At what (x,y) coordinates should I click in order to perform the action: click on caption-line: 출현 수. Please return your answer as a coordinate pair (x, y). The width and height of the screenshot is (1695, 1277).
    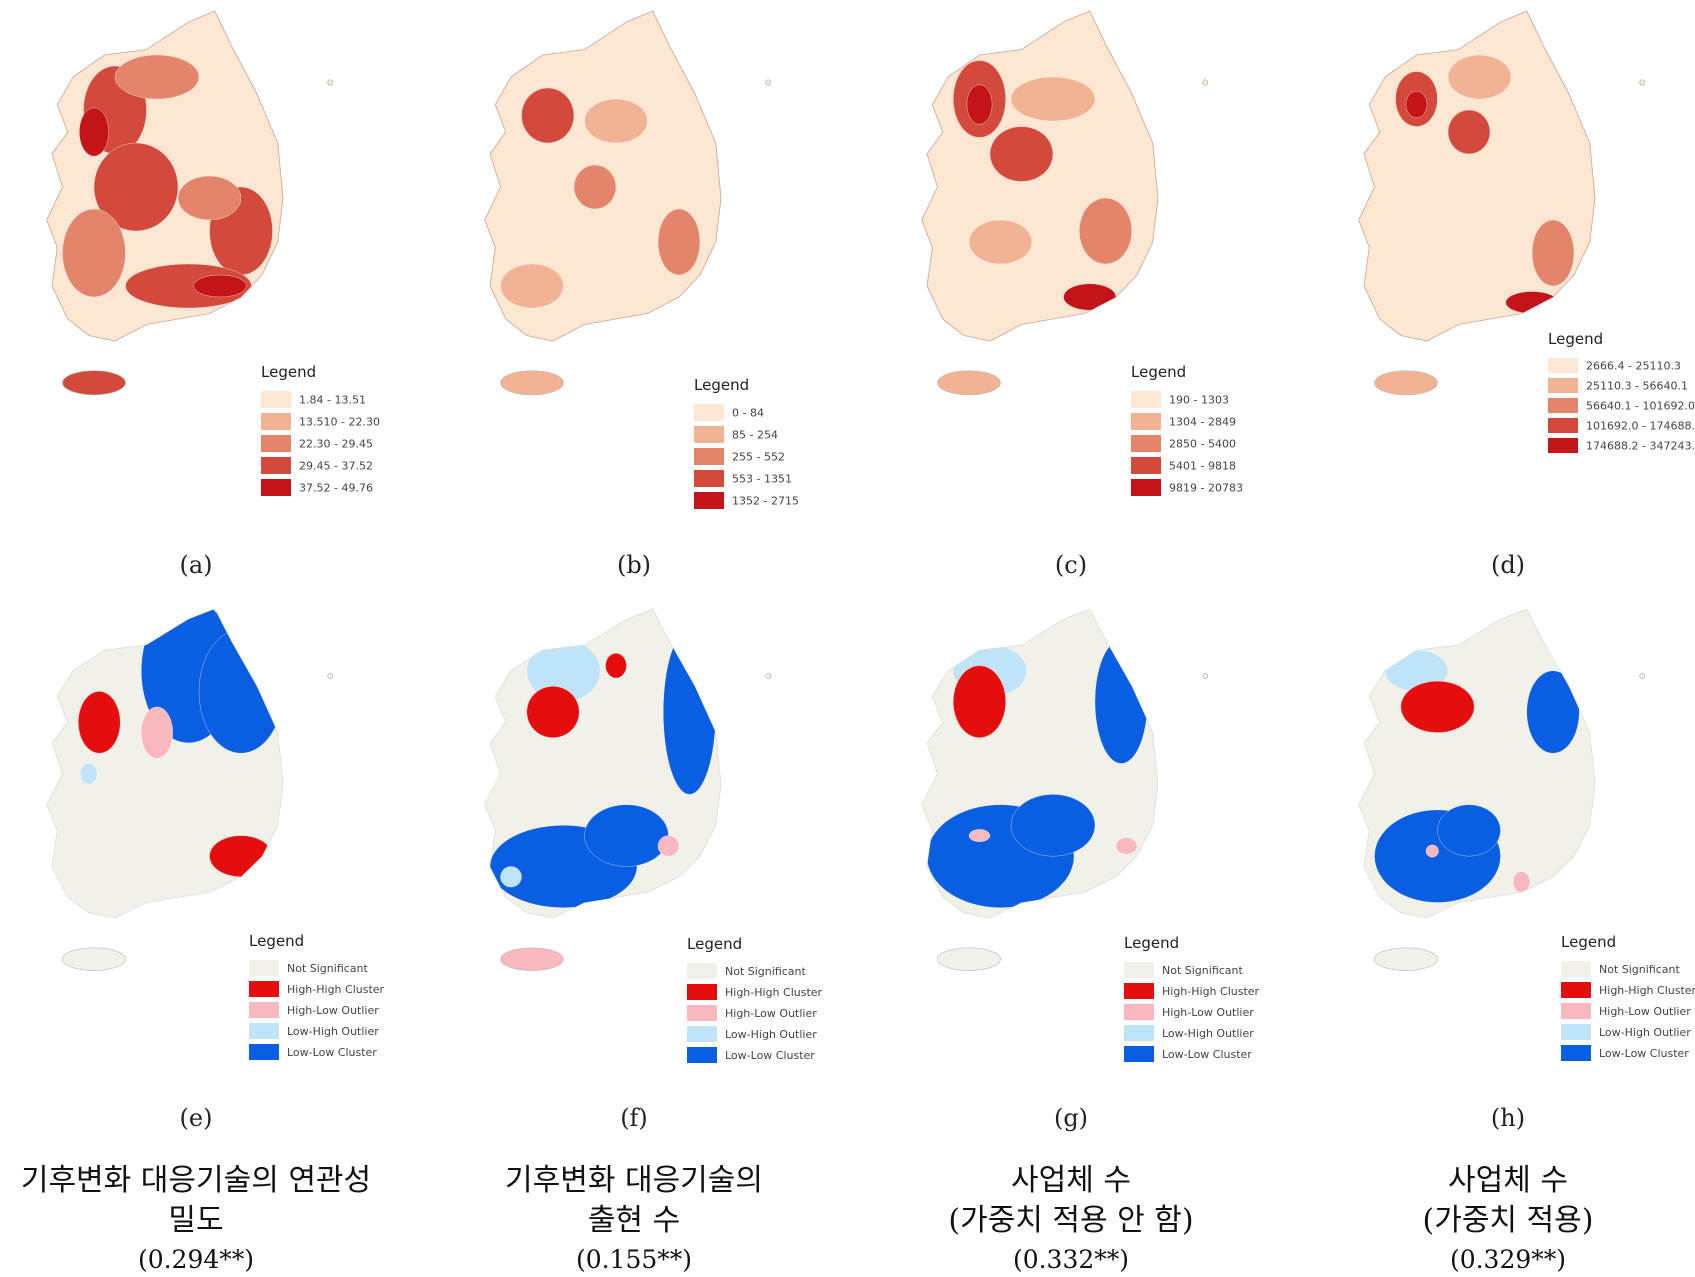
    Looking at the image, I should click on (634, 1220).